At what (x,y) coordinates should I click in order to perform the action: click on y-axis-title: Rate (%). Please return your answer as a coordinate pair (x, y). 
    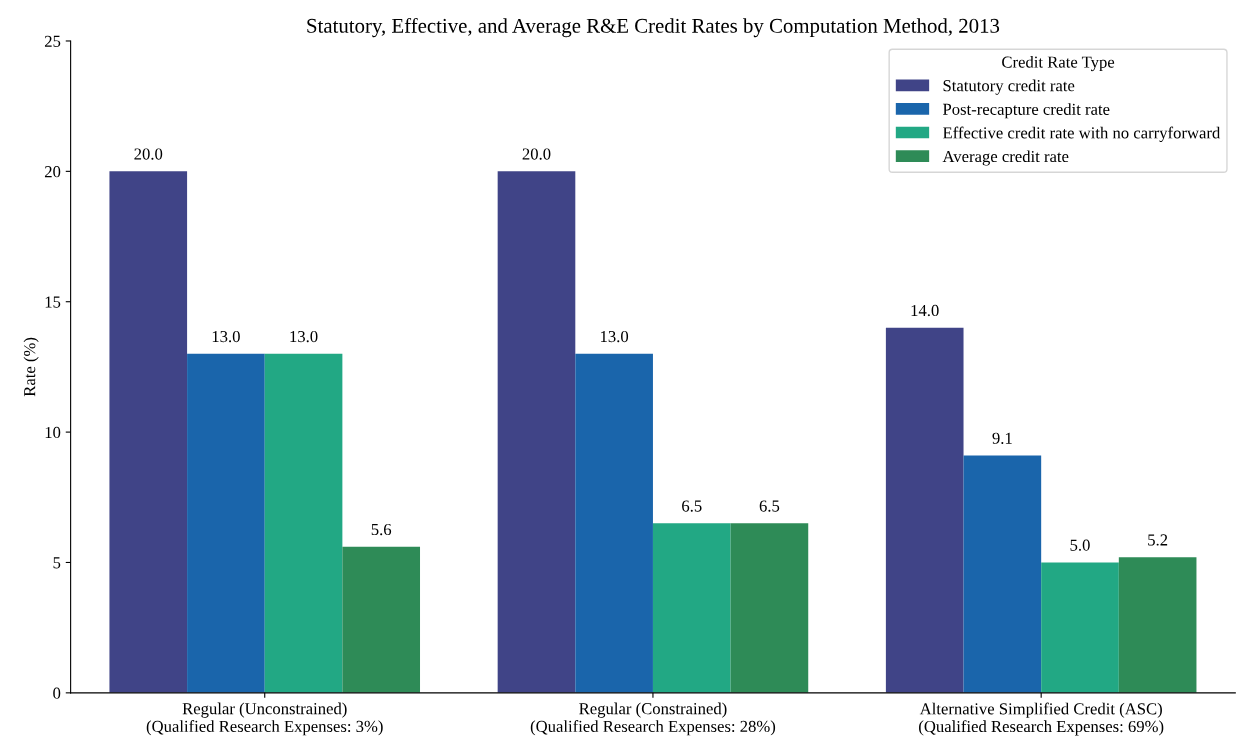
    Looking at the image, I should click on (31, 367).